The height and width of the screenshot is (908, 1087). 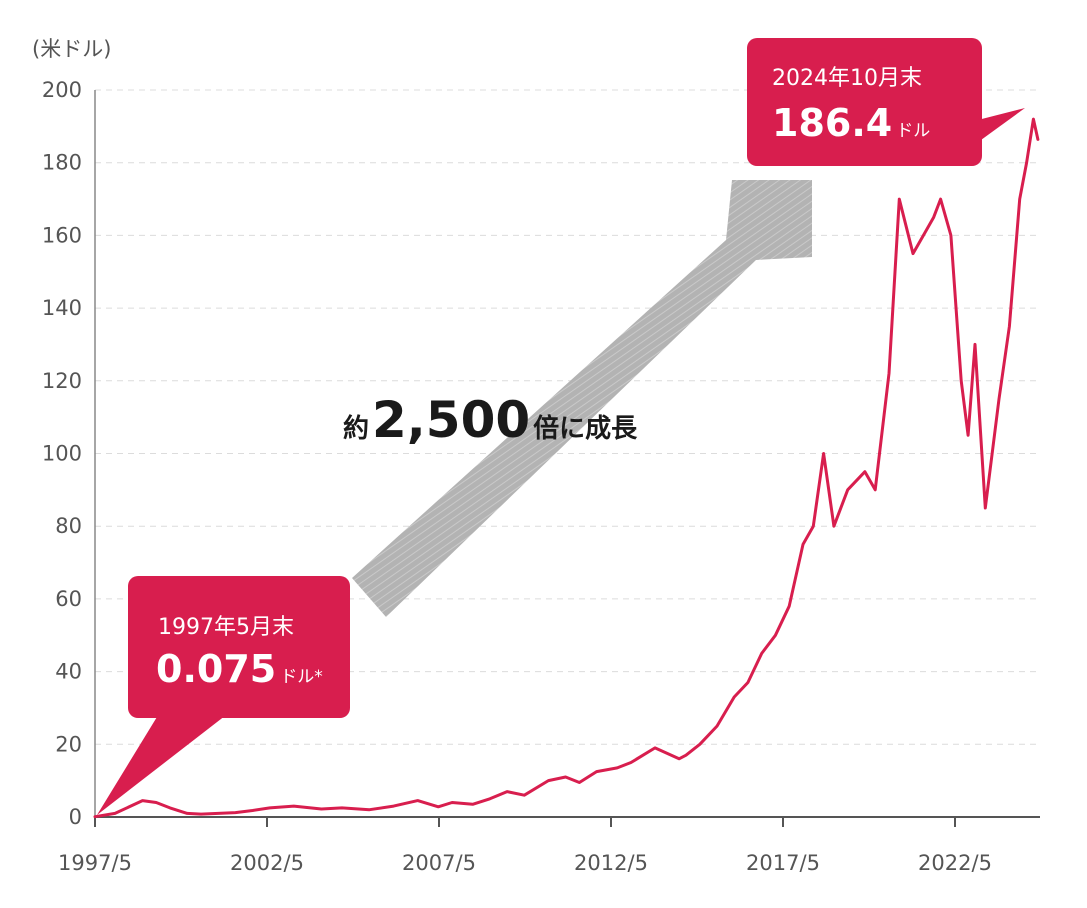 I want to click on end-callout-unit: ドル, so click(x=913, y=131).